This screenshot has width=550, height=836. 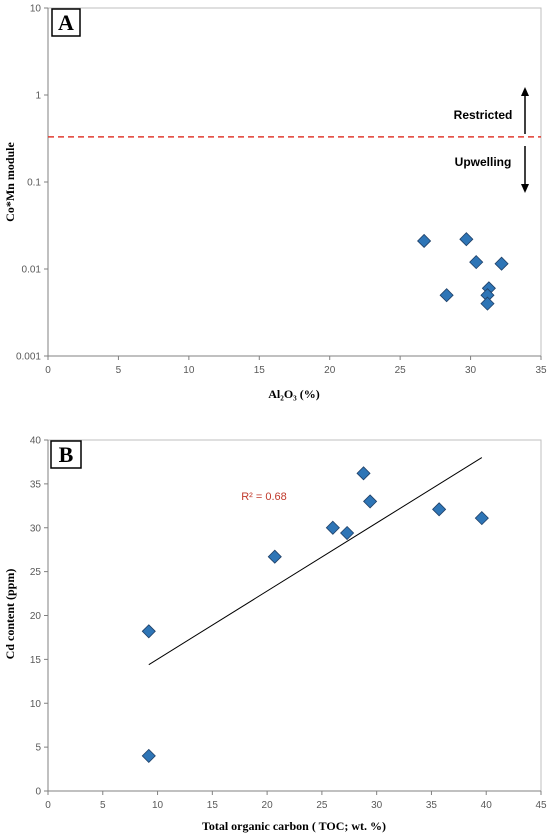 I want to click on chart-a-x-tick-label: 35, so click(x=541, y=370).